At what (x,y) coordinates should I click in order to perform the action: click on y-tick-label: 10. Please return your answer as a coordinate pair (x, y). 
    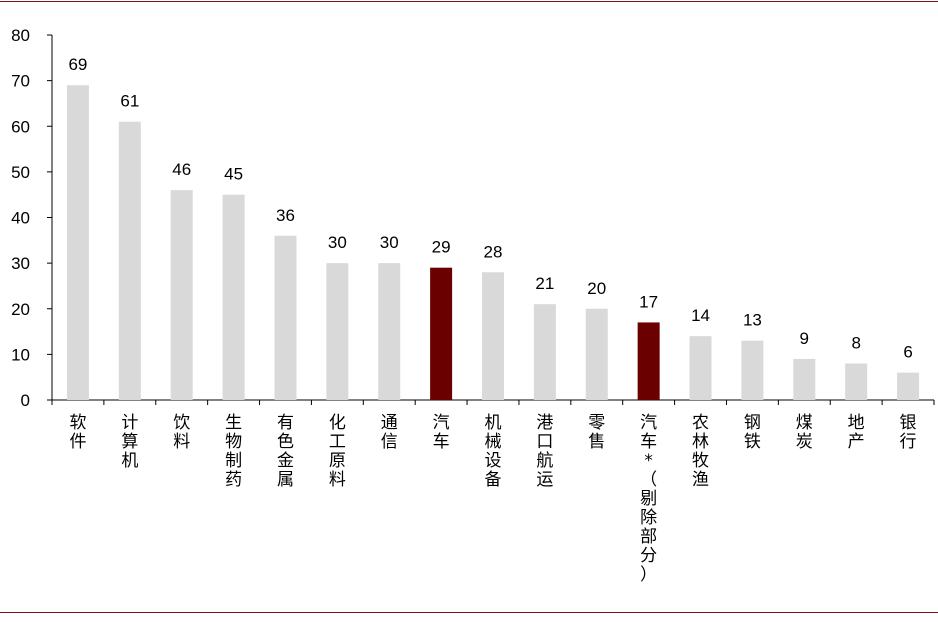
    Looking at the image, I should click on (20, 354).